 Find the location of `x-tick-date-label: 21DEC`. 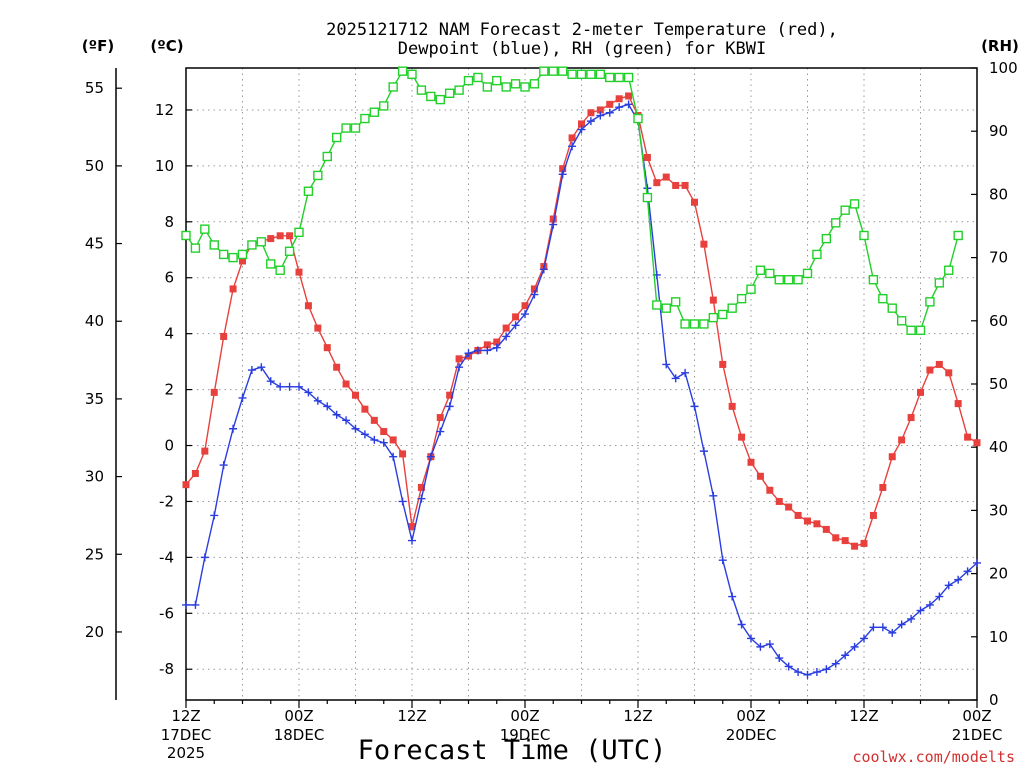

x-tick-date-label: 21DEC is located at coordinates (977, 735).